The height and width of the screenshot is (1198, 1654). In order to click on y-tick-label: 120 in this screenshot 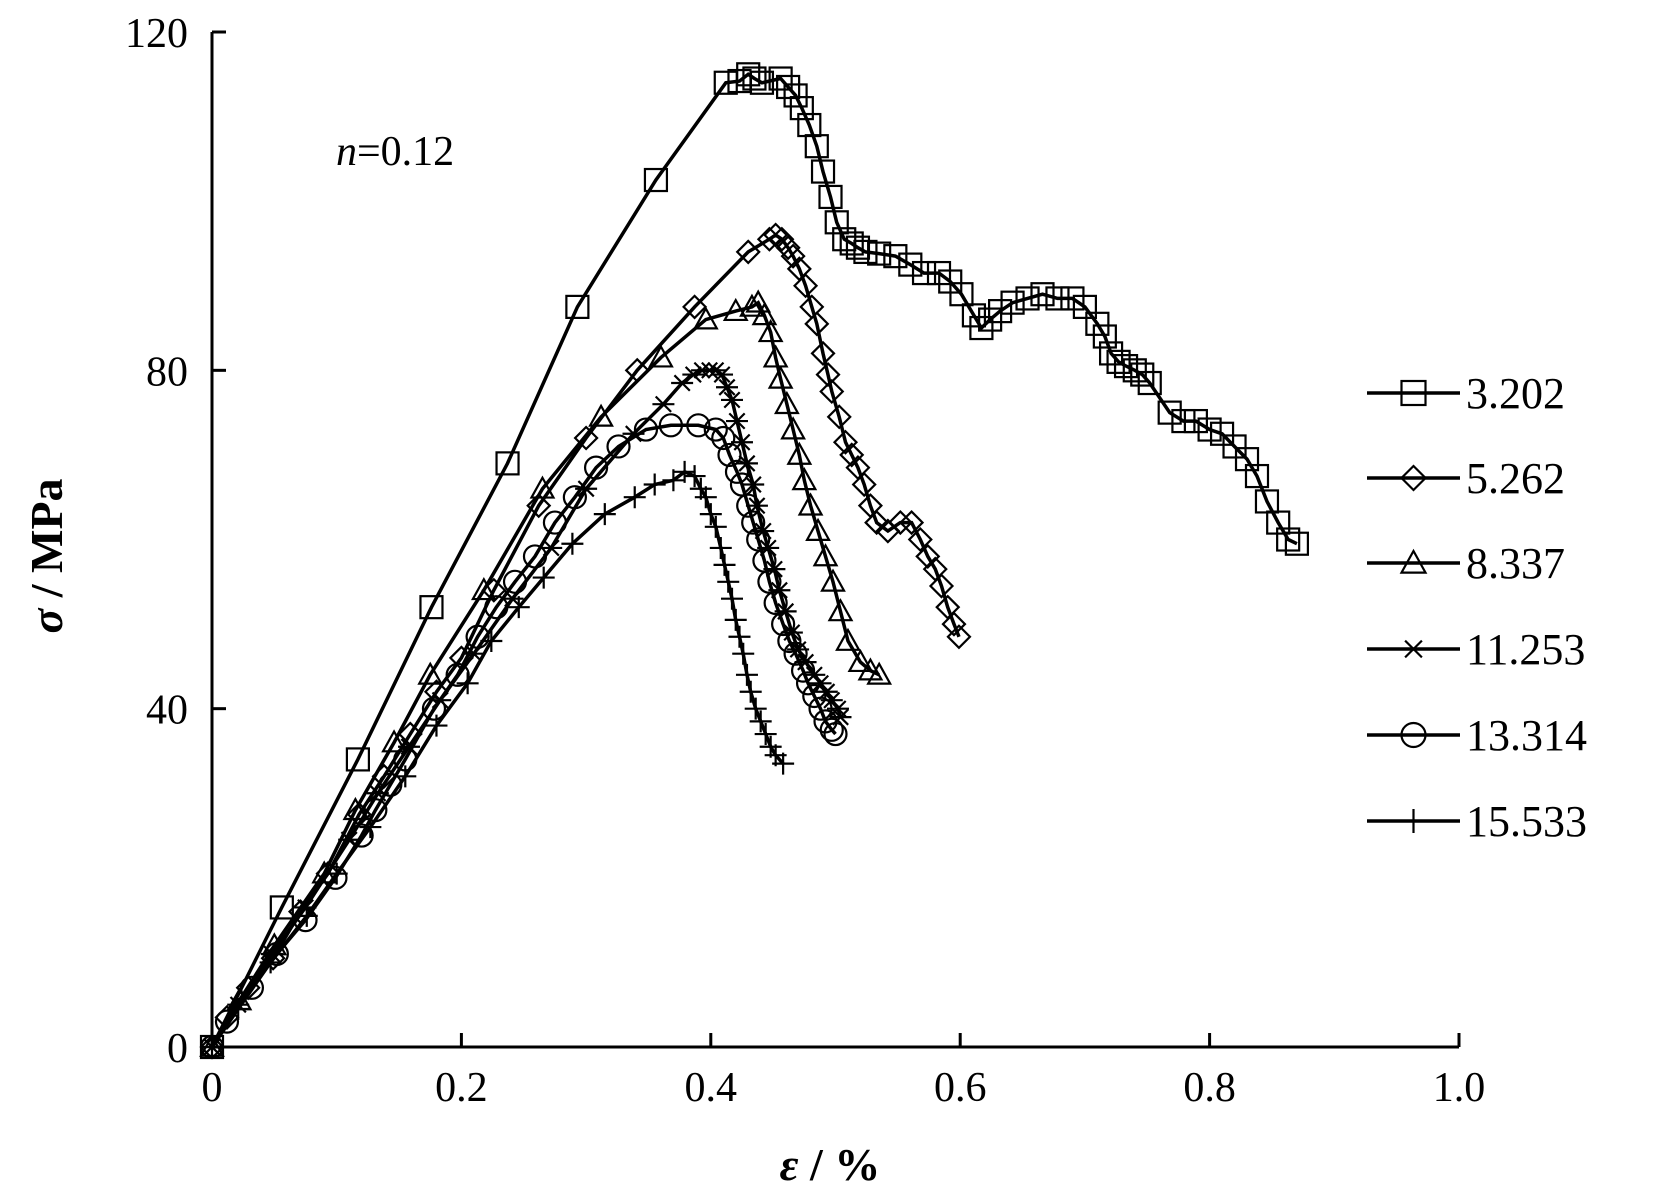, I will do `click(156, 34)`.